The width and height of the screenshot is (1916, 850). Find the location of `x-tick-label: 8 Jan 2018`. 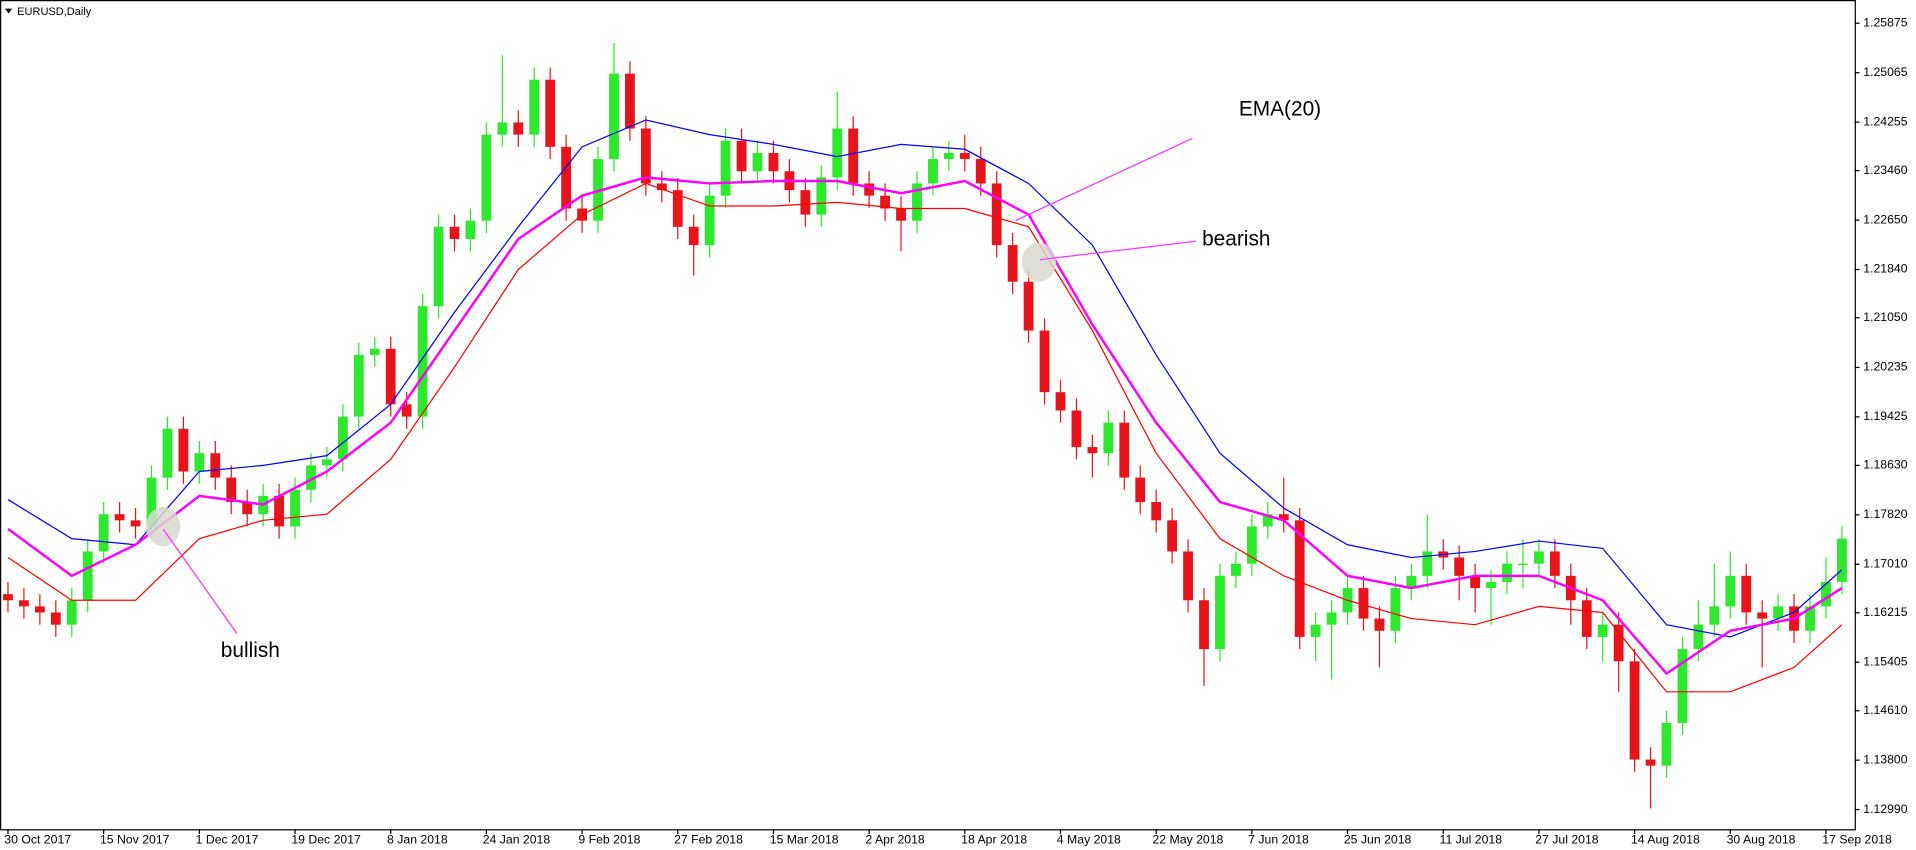

x-tick-label: 8 Jan 2018 is located at coordinates (417, 839).